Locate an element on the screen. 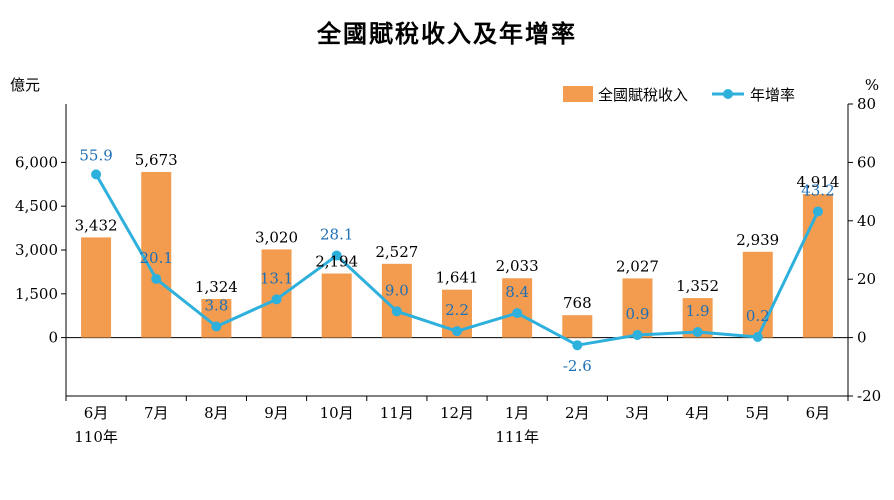 The height and width of the screenshot is (500, 894). legend-swatch-growth-point is located at coordinates (728, 94).